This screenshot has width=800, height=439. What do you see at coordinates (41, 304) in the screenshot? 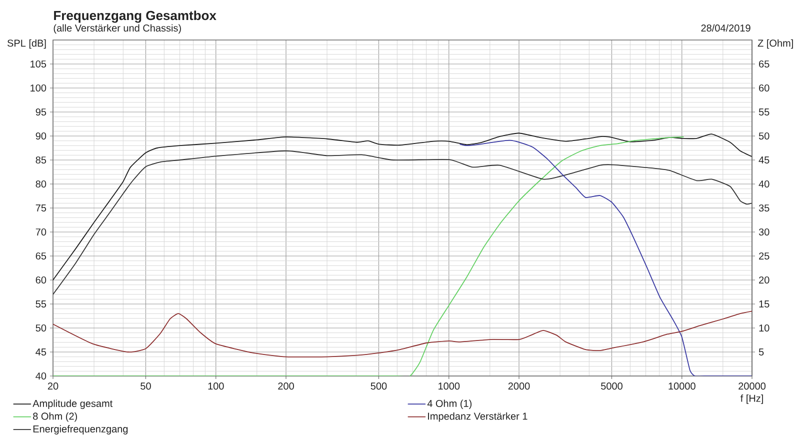
I see `y-tick-label: 55` at bounding box center [41, 304].